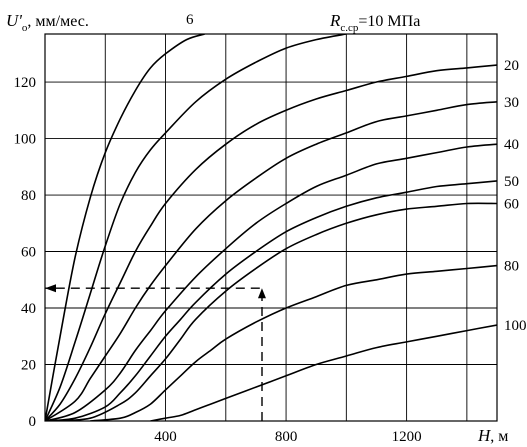 The width and height of the screenshot is (527, 447). Describe the element at coordinates (261, 293) in the screenshot. I see `arrowhead-up` at that location.